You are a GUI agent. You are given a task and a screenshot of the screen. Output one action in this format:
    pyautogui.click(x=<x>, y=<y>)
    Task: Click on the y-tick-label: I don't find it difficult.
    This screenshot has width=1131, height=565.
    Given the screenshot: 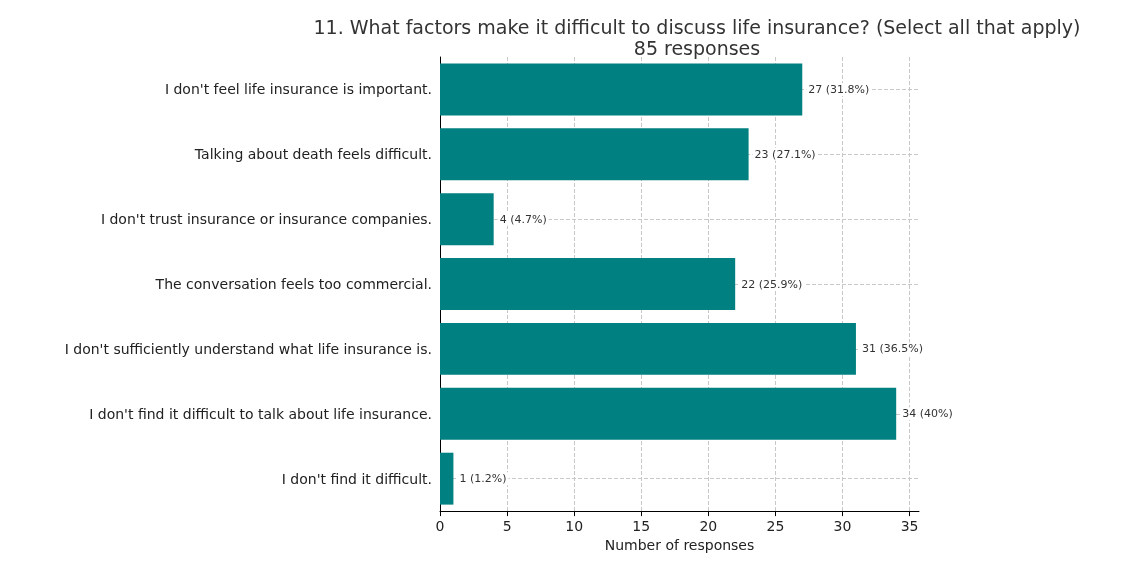 What is the action you would take?
    pyautogui.click(x=356, y=478)
    